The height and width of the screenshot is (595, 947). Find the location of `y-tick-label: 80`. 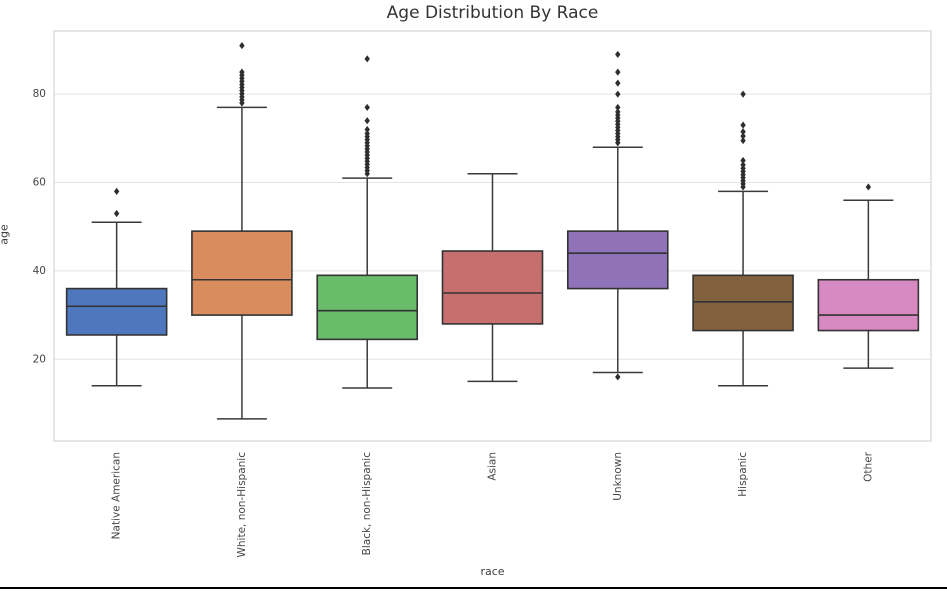

y-tick-label: 80 is located at coordinates (39, 94).